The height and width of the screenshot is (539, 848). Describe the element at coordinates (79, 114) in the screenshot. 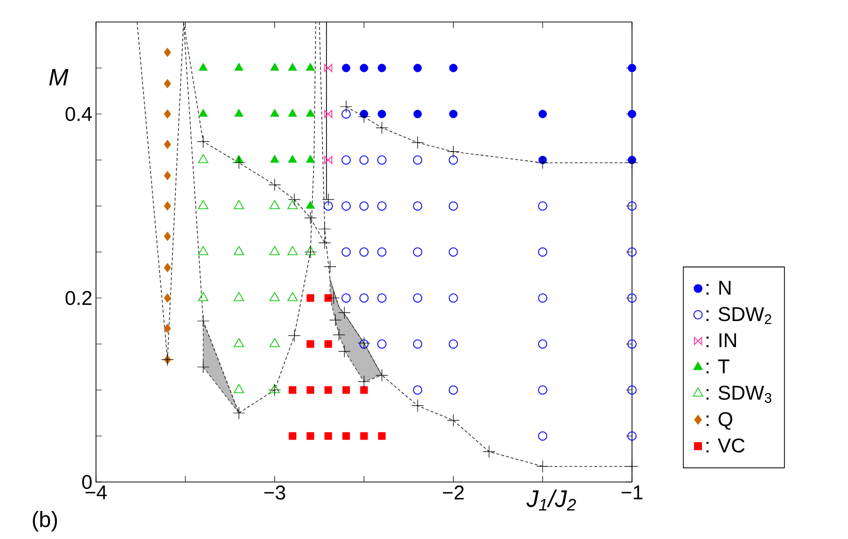

I see `y-tick-label: 0.4` at that location.